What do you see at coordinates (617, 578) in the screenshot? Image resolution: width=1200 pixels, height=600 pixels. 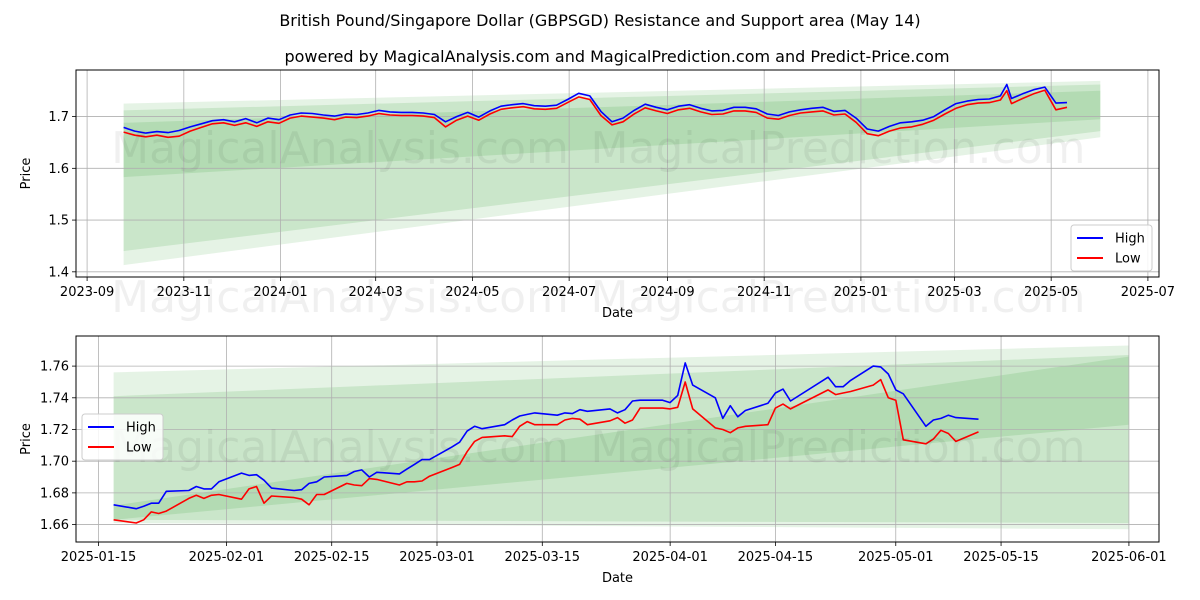 I see `bottom-x-axis-label: Date` at bounding box center [617, 578].